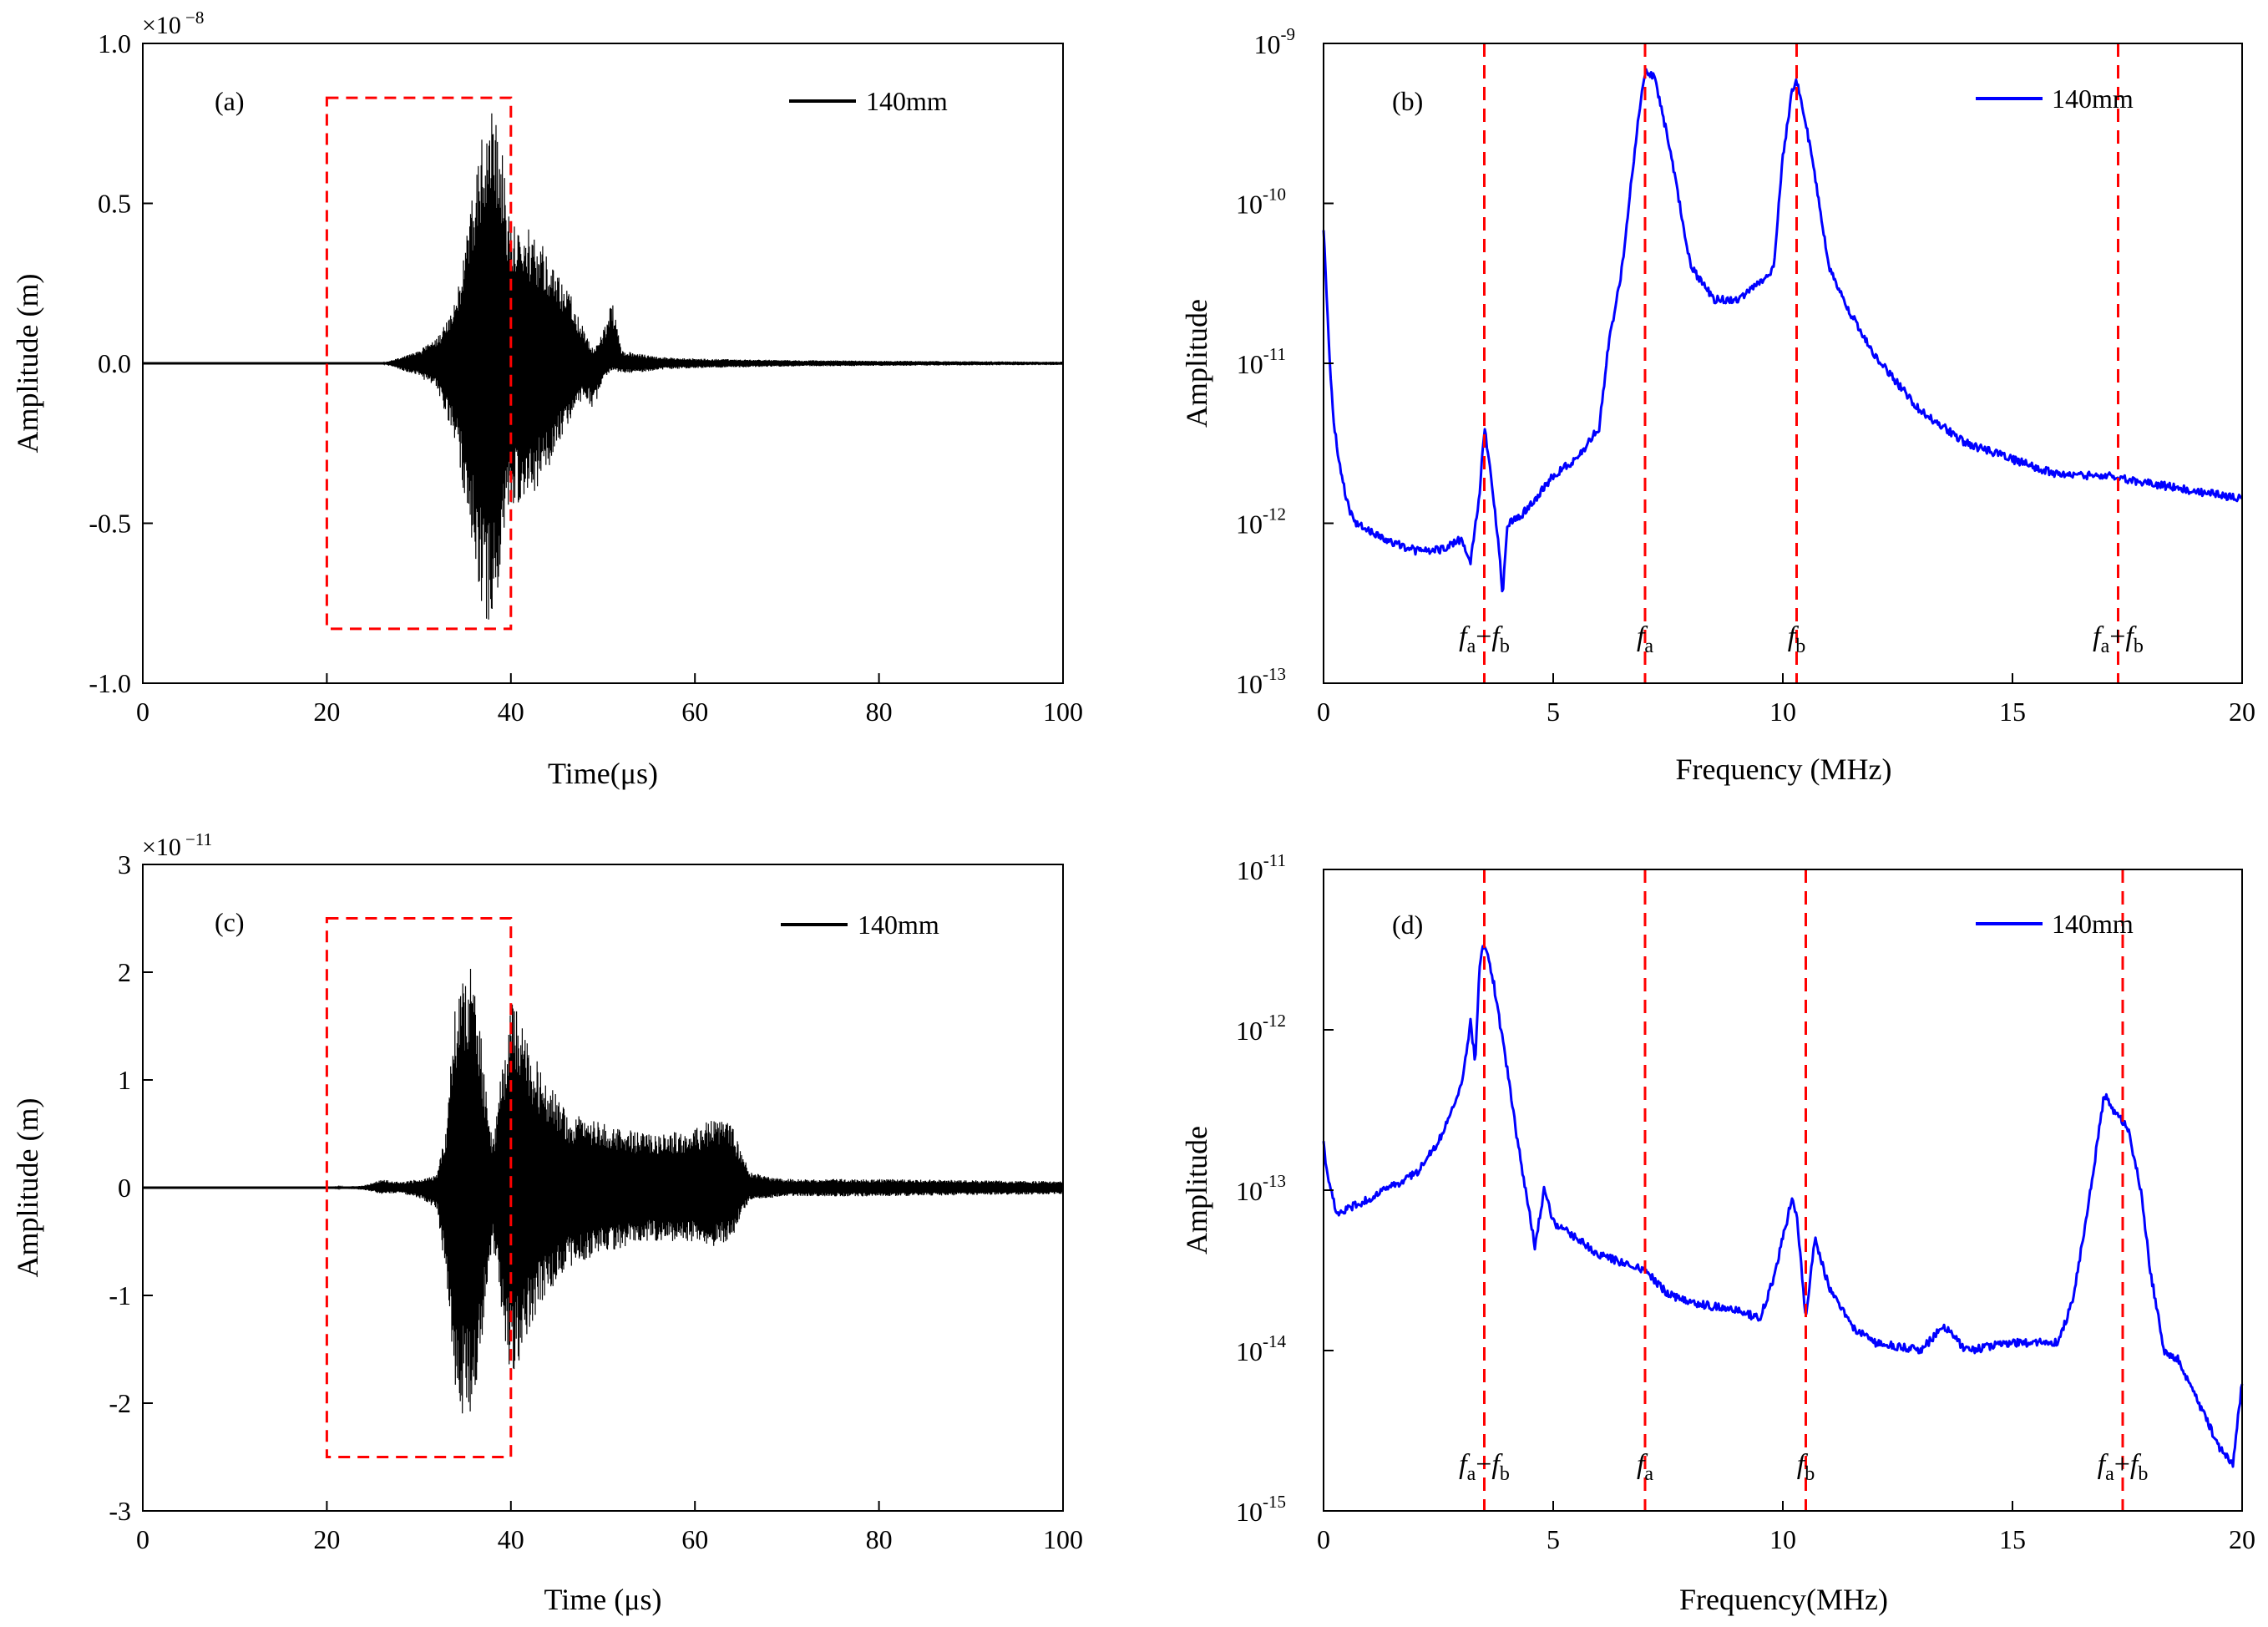  I want to click on panel-a-y-tick-label: 0.0, so click(115, 363).